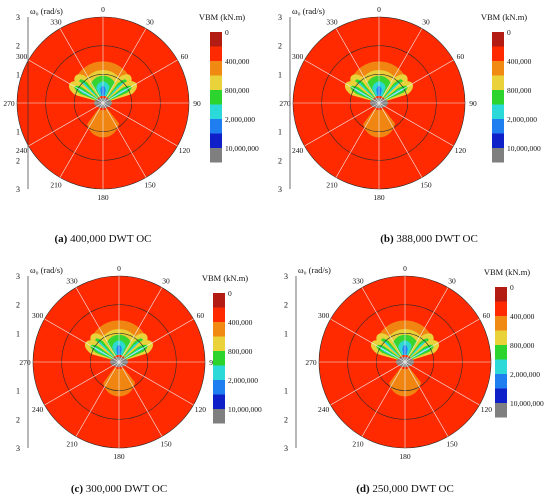 This screenshot has height=498, width=550. Describe the element at coordinates (324, 409) in the screenshot. I see `angle-tick-label: 240` at that location.